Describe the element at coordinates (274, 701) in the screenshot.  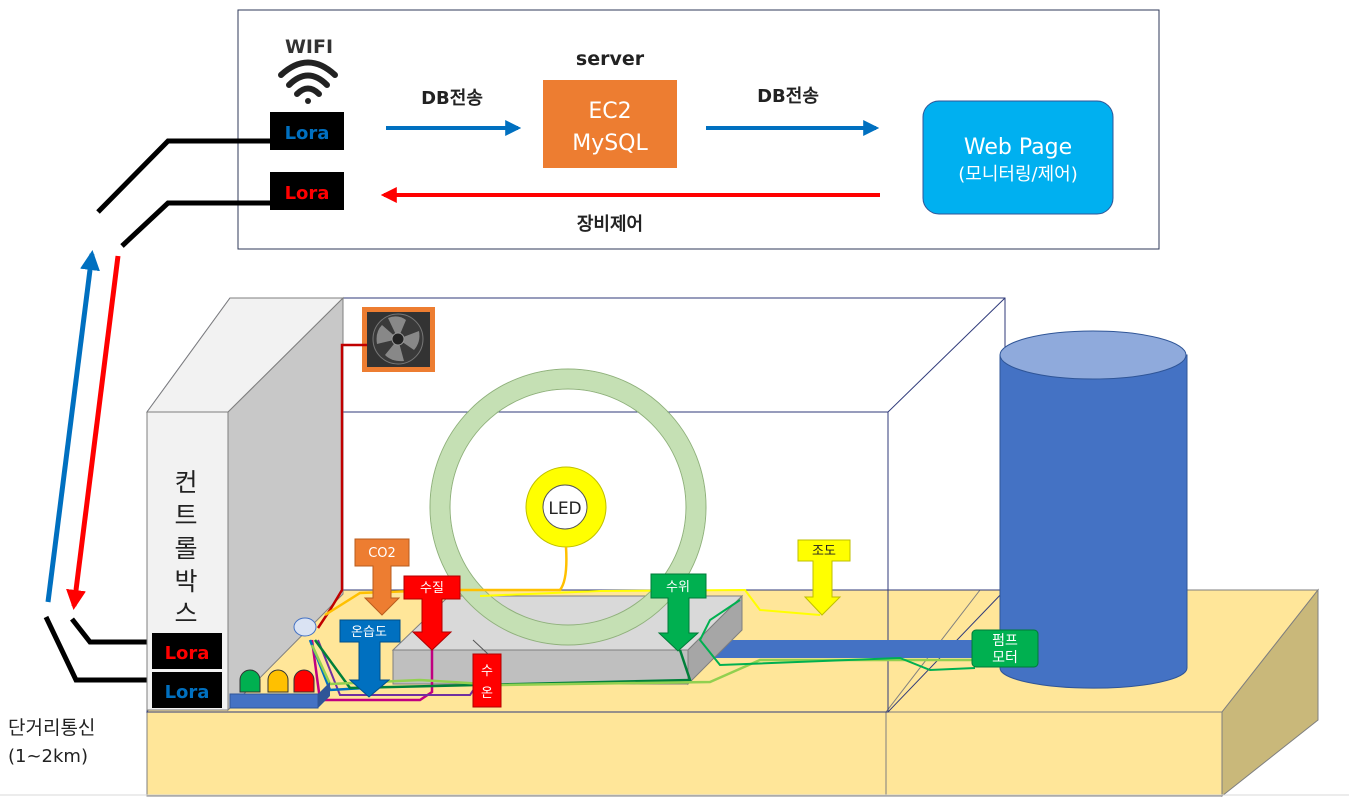
I see `led-board` at that location.